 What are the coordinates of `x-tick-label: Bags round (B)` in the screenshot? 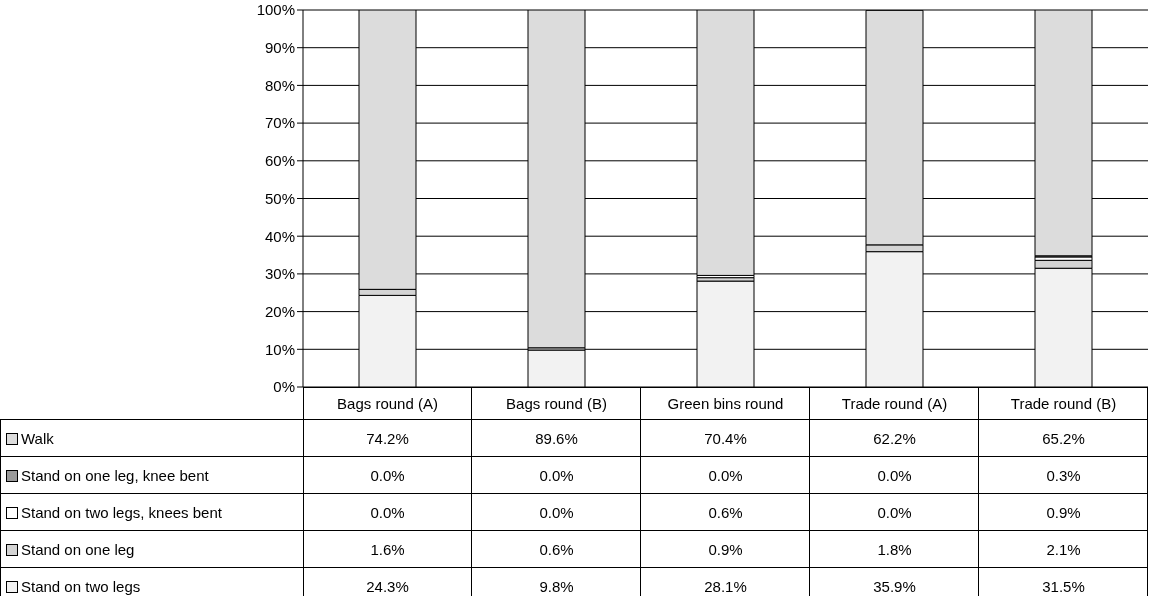 It's located at (556, 403).